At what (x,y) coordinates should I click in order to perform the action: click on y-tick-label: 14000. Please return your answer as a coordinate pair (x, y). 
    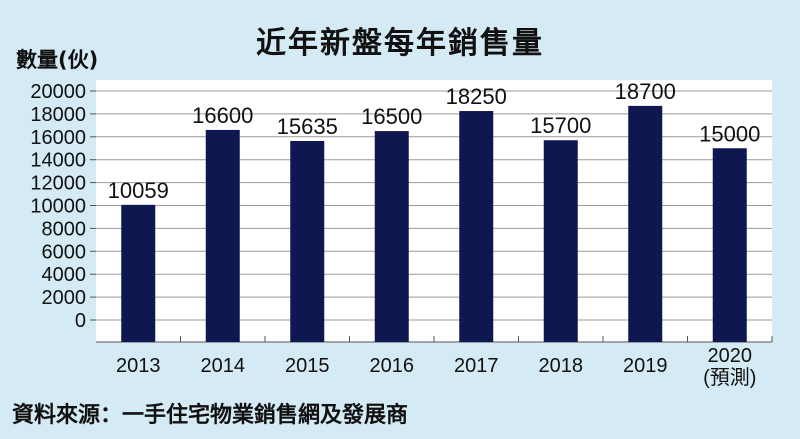
    Looking at the image, I should click on (58, 161).